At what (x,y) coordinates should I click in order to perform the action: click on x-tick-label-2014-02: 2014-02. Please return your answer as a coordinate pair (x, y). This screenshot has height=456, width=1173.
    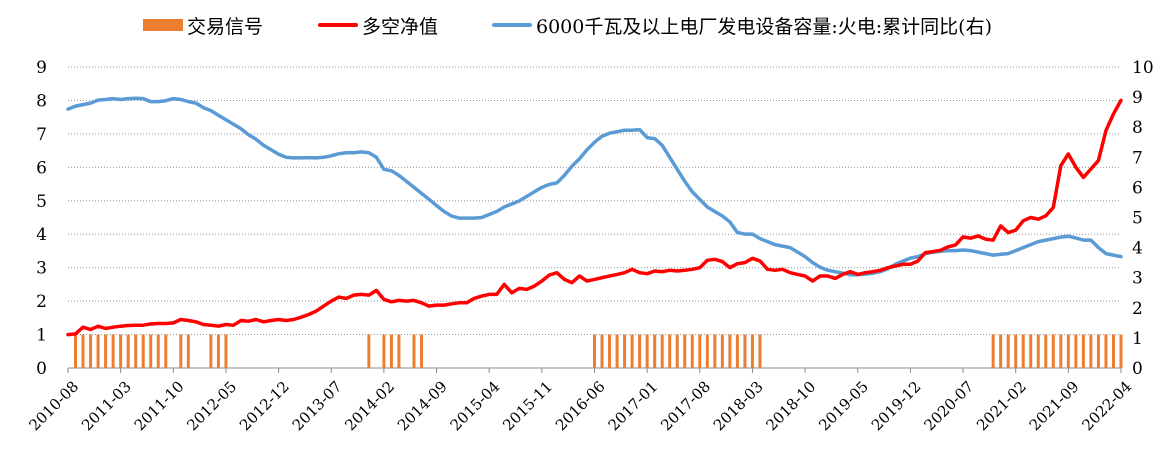
    Looking at the image, I should click on (369, 406).